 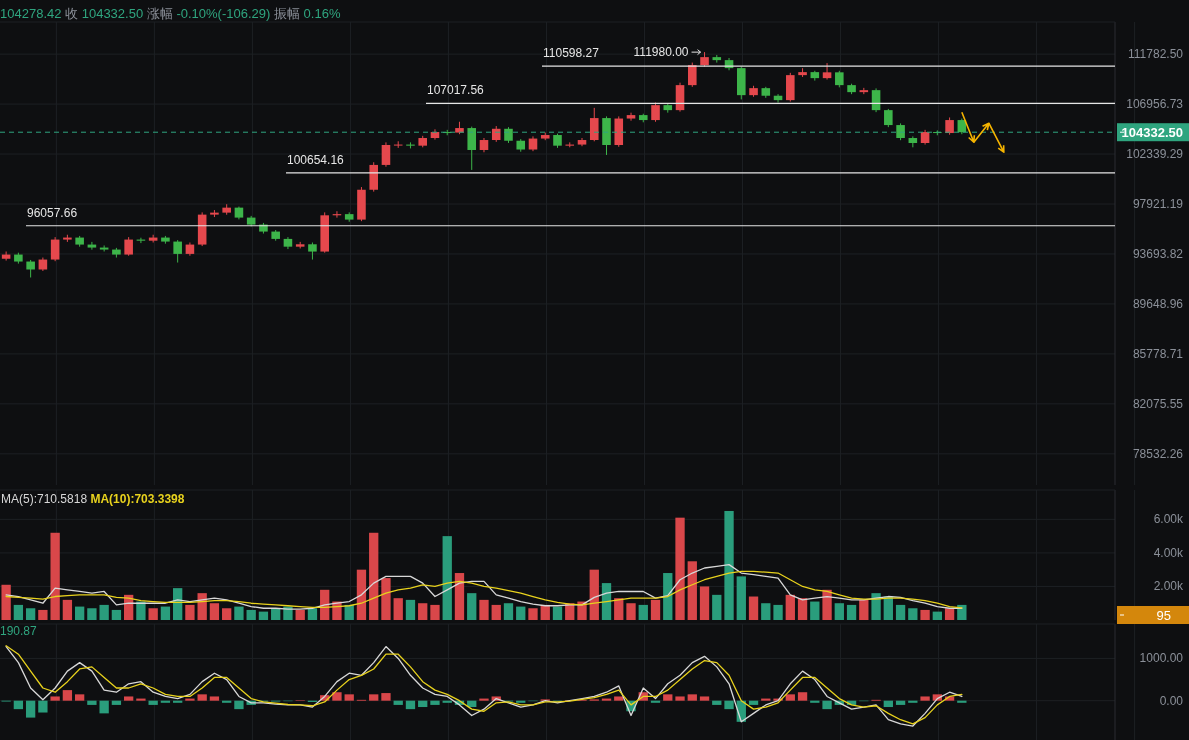 I want to click on y-tick-label: 82075.55, so click(x=1158, y=403).